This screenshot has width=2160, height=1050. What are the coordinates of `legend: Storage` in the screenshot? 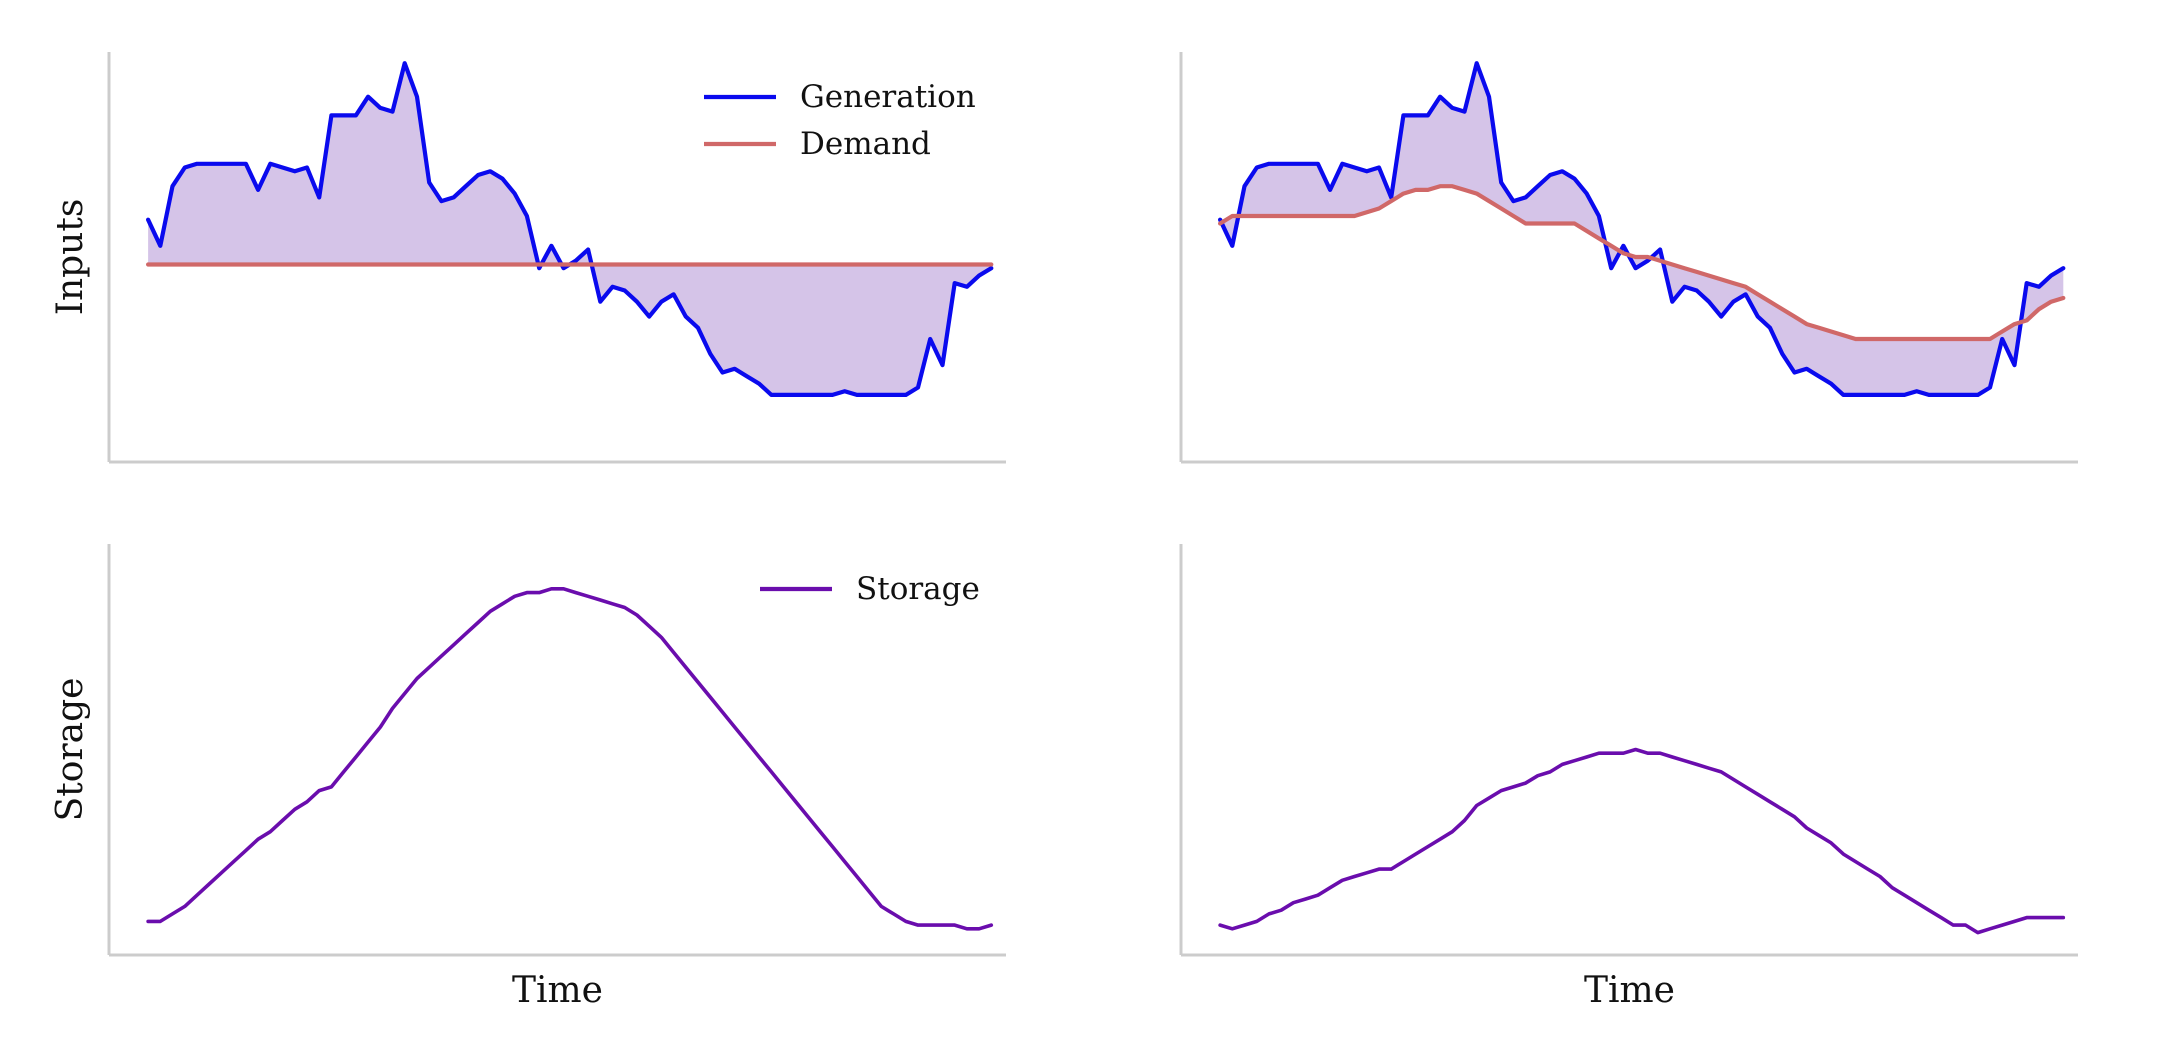 It's located at (870, 589).